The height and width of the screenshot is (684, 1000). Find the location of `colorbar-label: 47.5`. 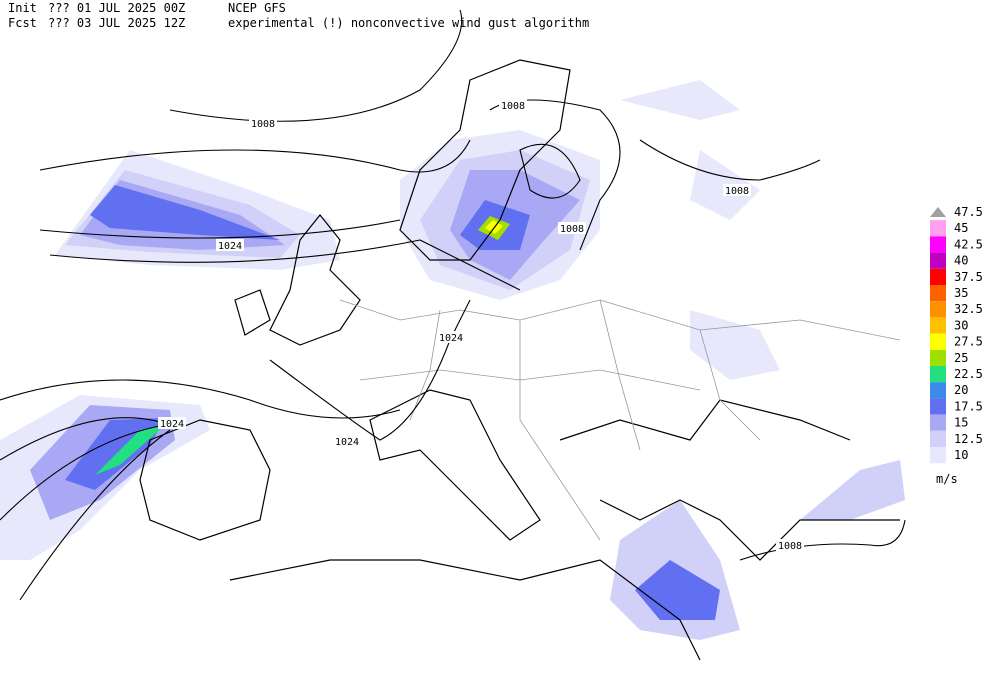

colorbar-label: 47.5 is located at coordinates (968, 212).